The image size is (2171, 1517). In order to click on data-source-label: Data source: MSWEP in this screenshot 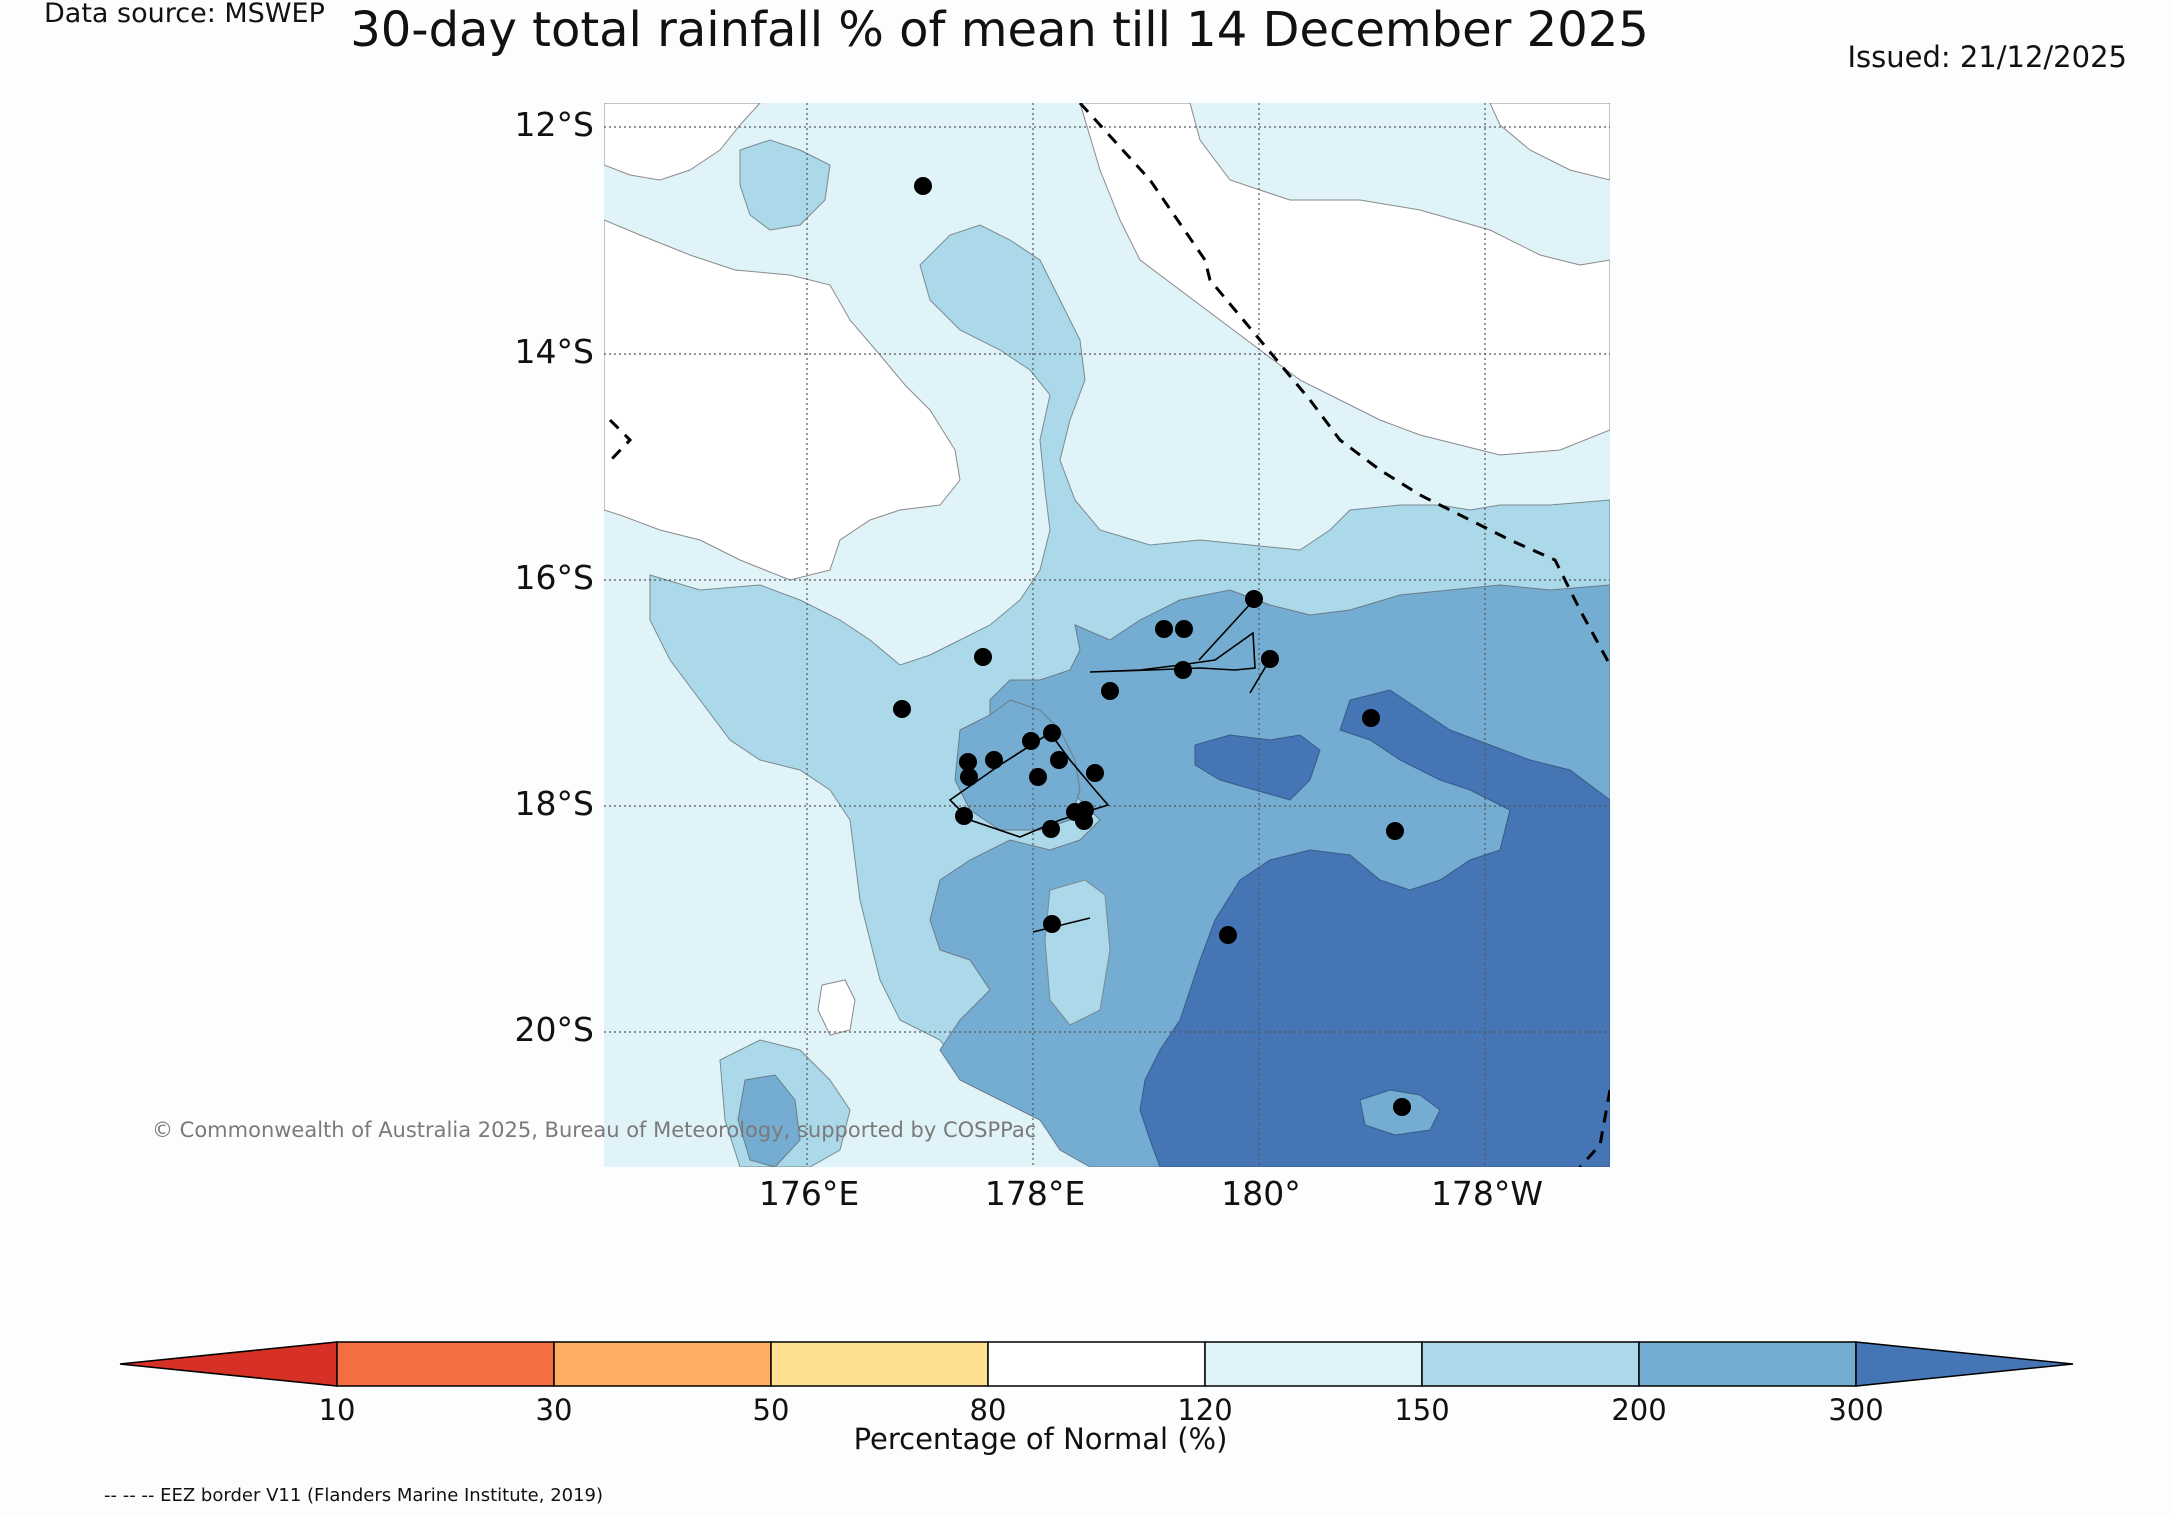, I will do `click(184, 14)`.